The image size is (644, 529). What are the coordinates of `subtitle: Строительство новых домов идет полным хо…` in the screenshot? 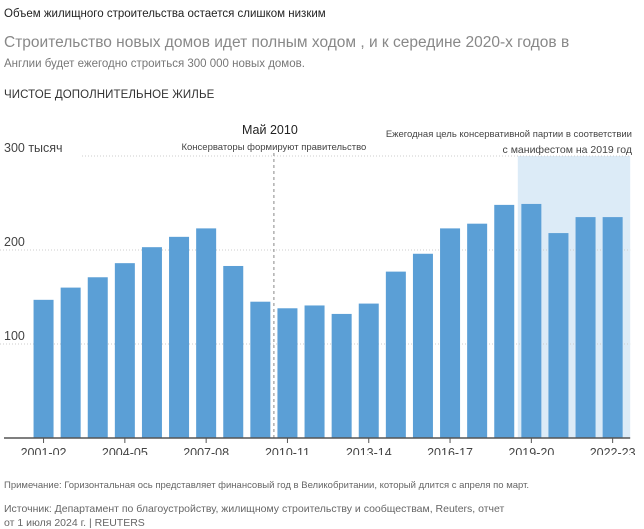 It's located at (287, 42).